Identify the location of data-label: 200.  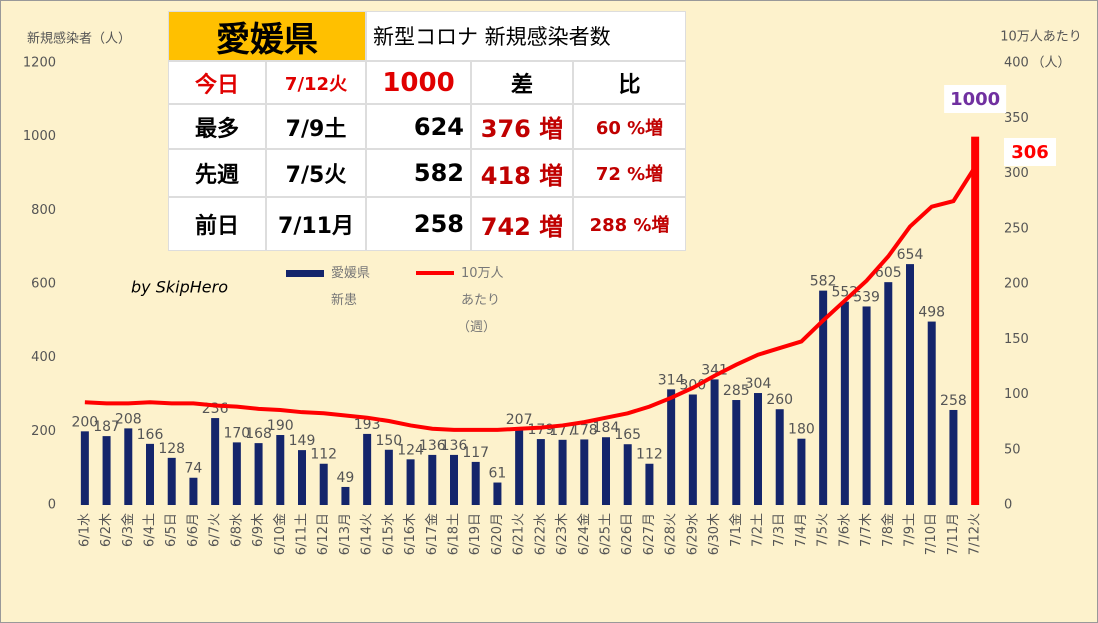
(84, 422).